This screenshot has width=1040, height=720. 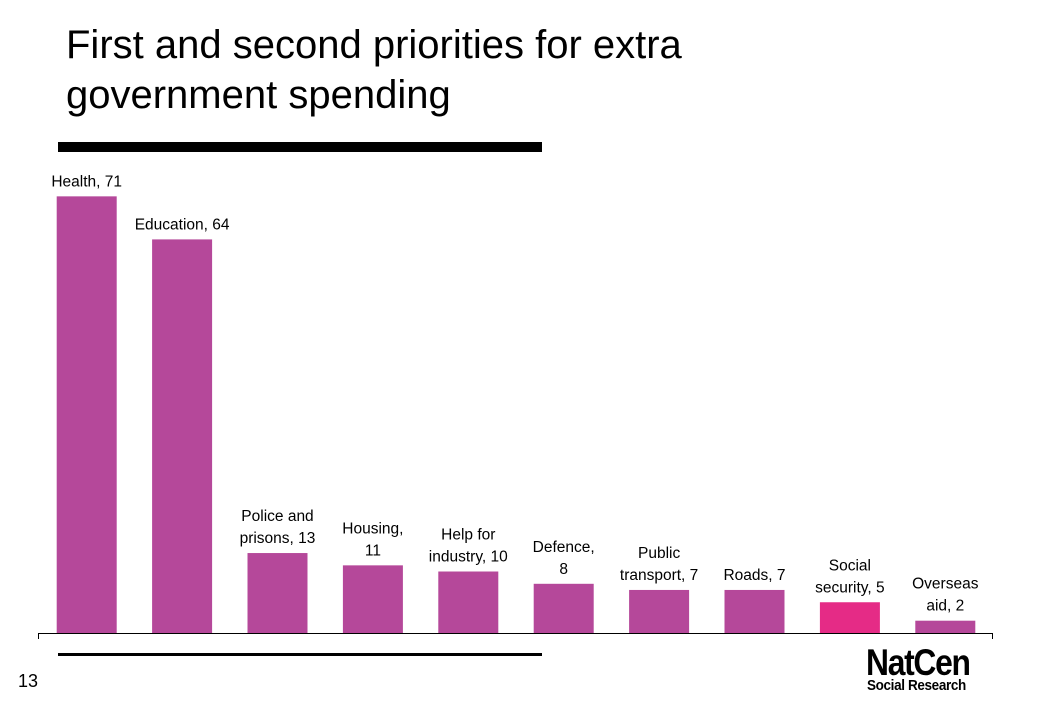 What do you see at coordinates (659, 611) in the screenshot?
I see `bar-public-transport` at bounding box center [659, 611].